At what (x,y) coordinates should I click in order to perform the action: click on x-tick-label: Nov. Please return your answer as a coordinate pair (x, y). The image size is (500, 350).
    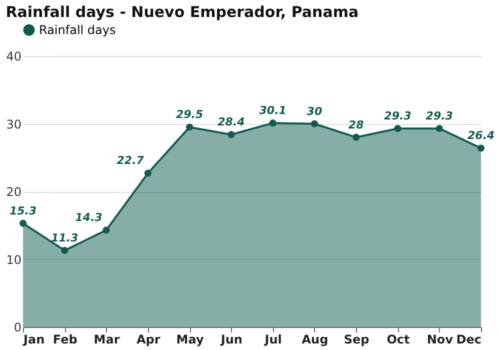
    Looking at the image, I should click on (440, 339).